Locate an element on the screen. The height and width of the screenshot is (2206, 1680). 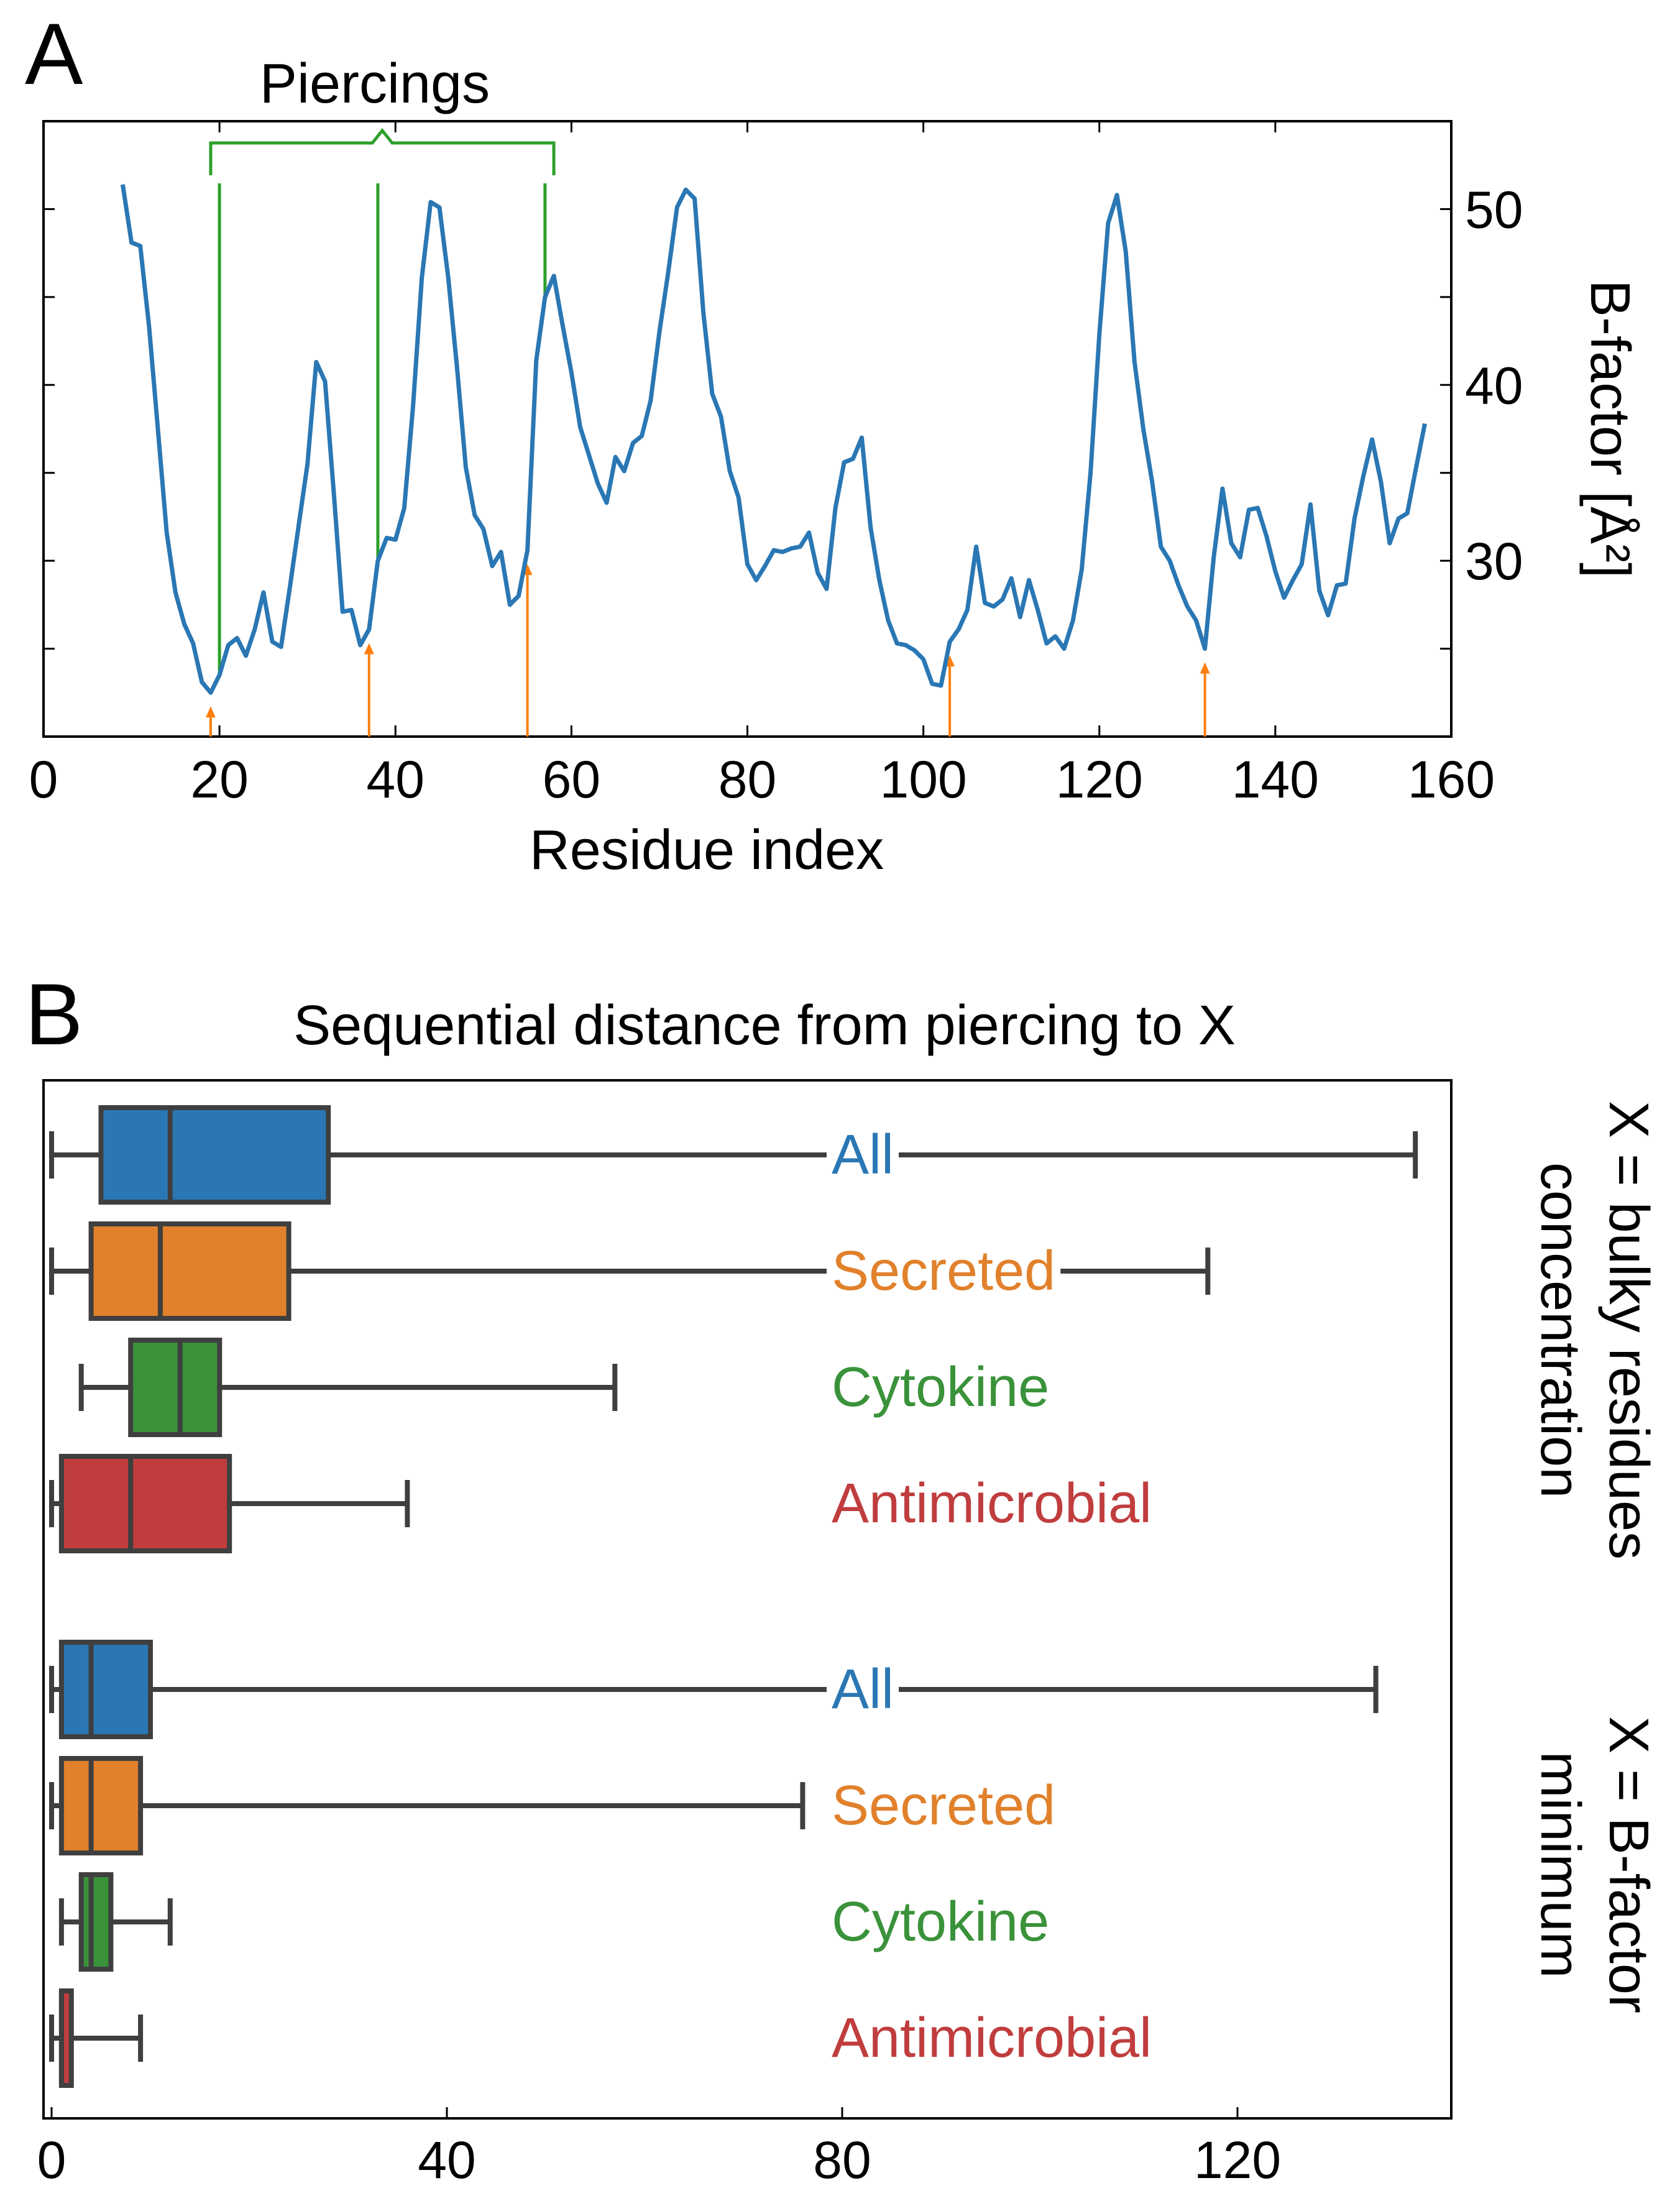
x-tick-label: 60 is located at coordinates (571, 779).